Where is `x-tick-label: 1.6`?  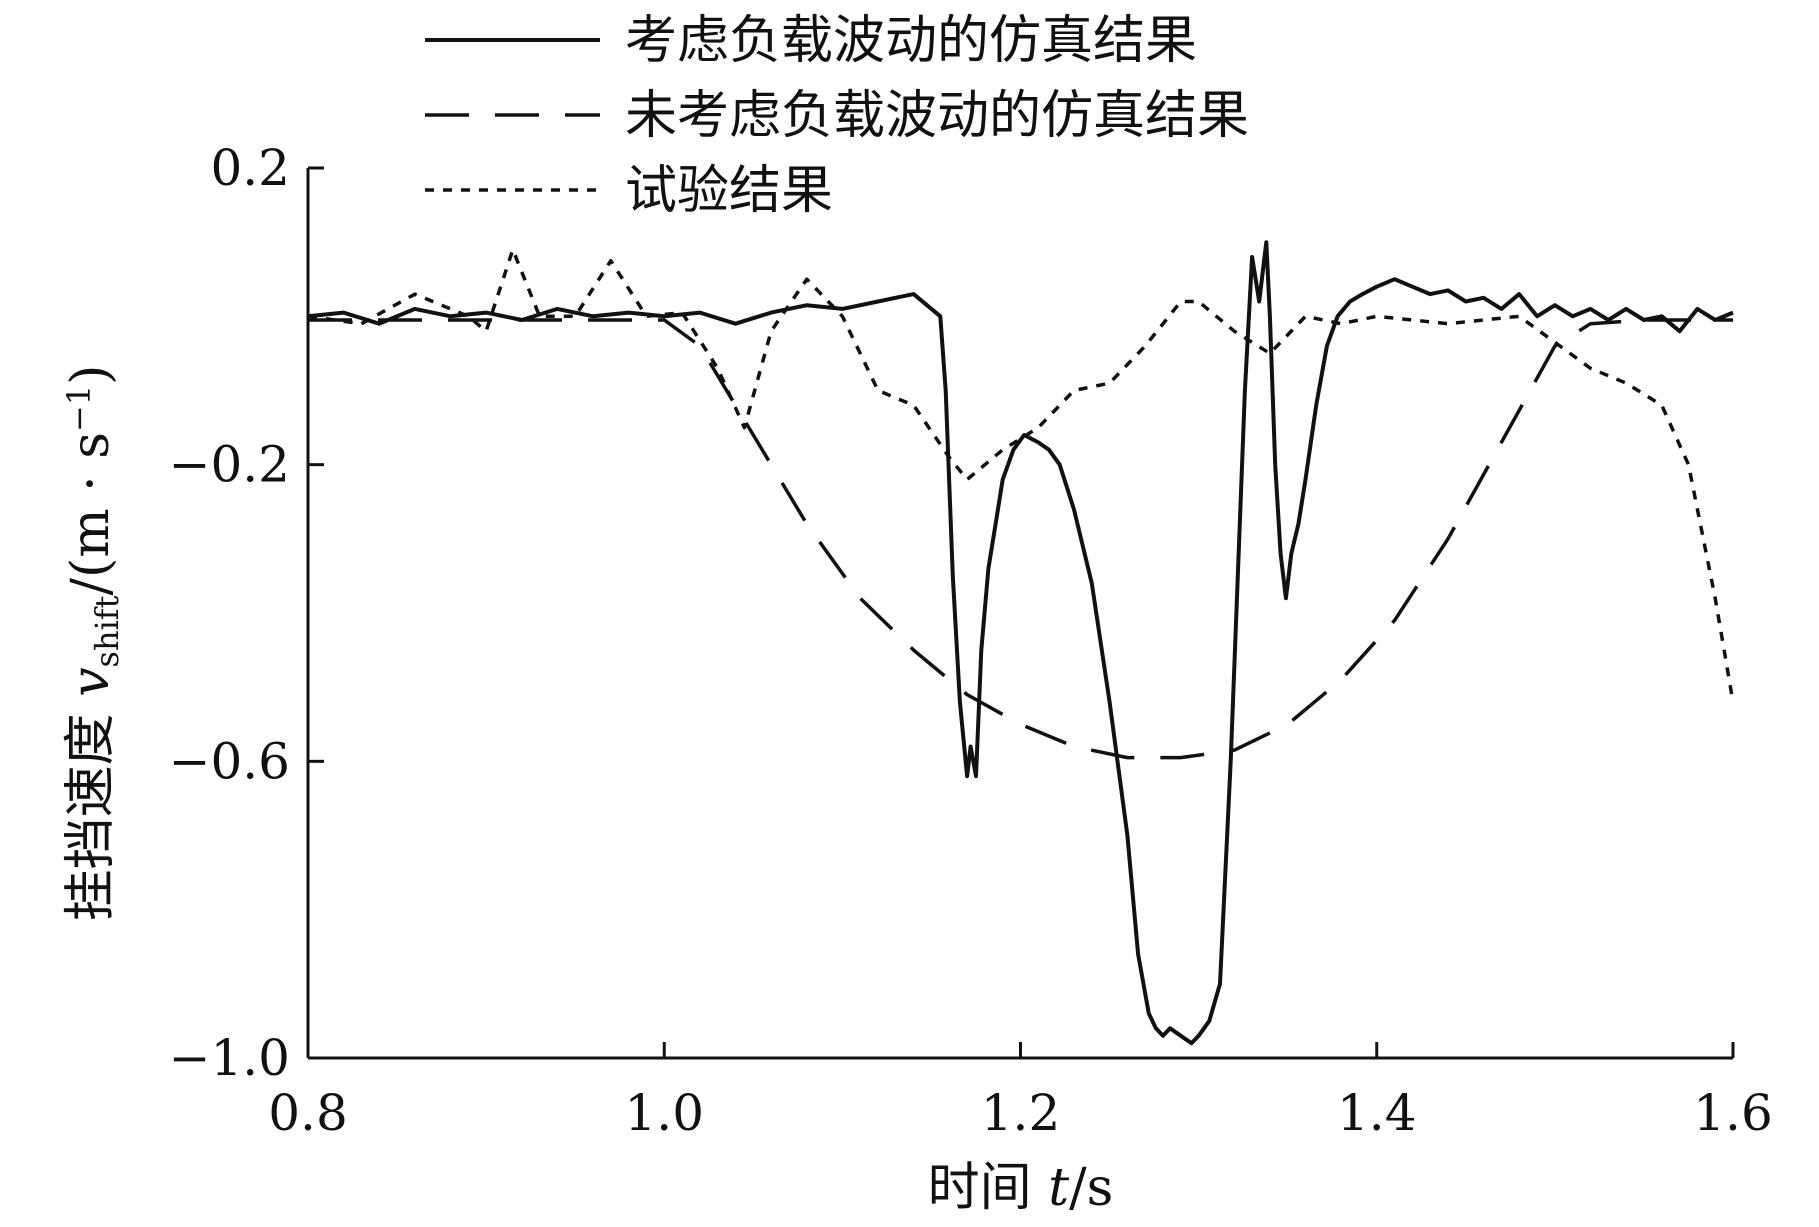
x-tick-label: 1.6 is located at coordinates (1733, 1113).